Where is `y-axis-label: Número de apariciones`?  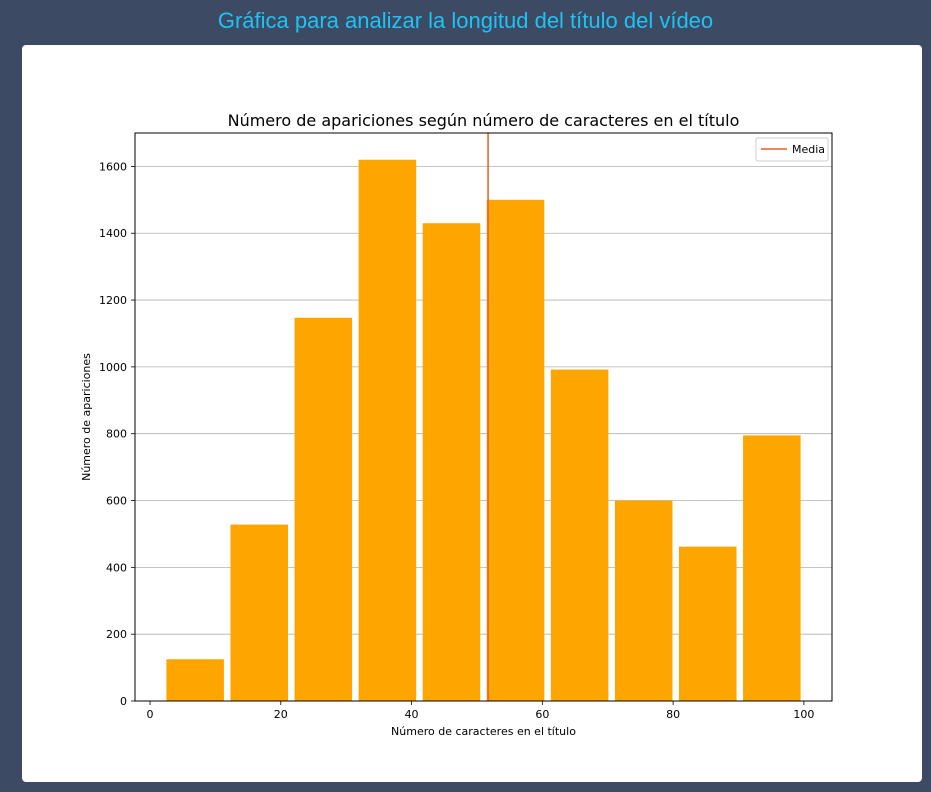
y-axis-label: Número de apariciones is located at coordinates (86, 417).